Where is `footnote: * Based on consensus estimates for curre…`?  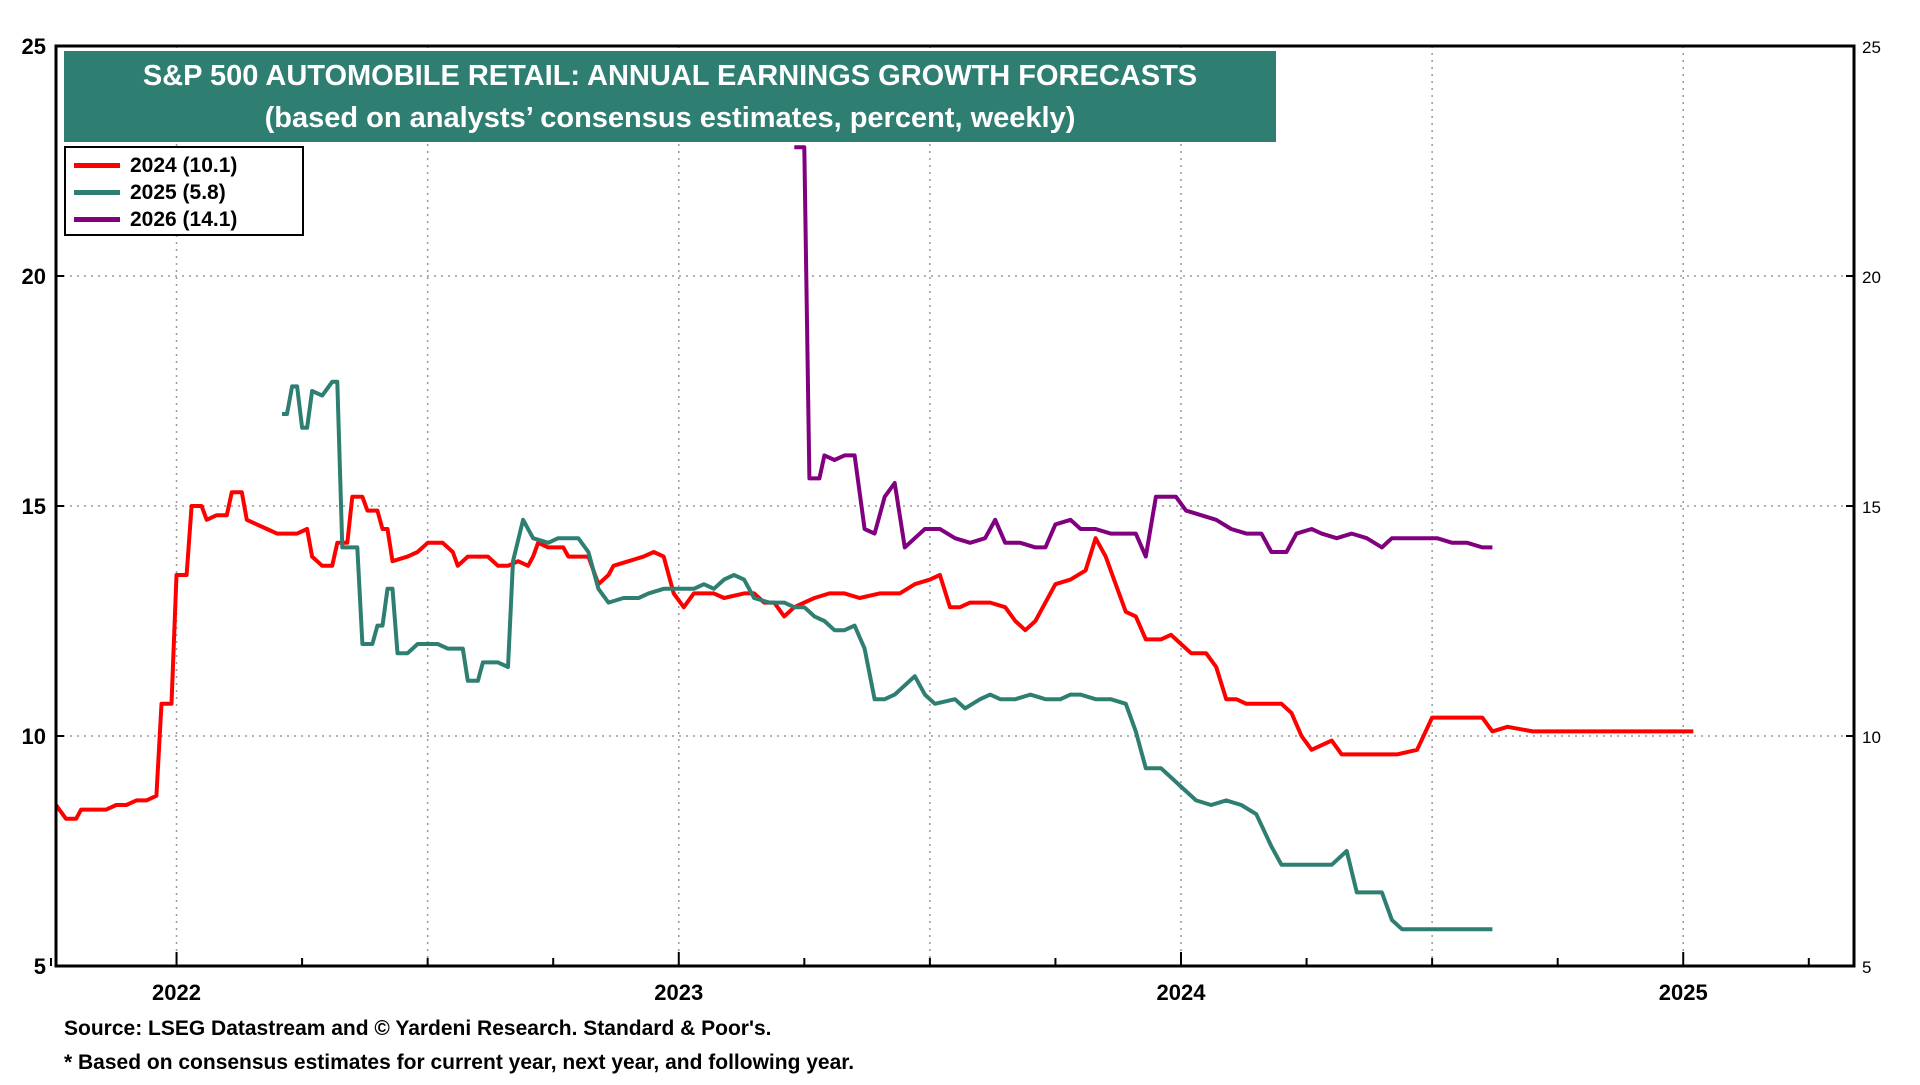
footnote: * Based on consensus estimates for curre… is located at coordinates (459, 1062).